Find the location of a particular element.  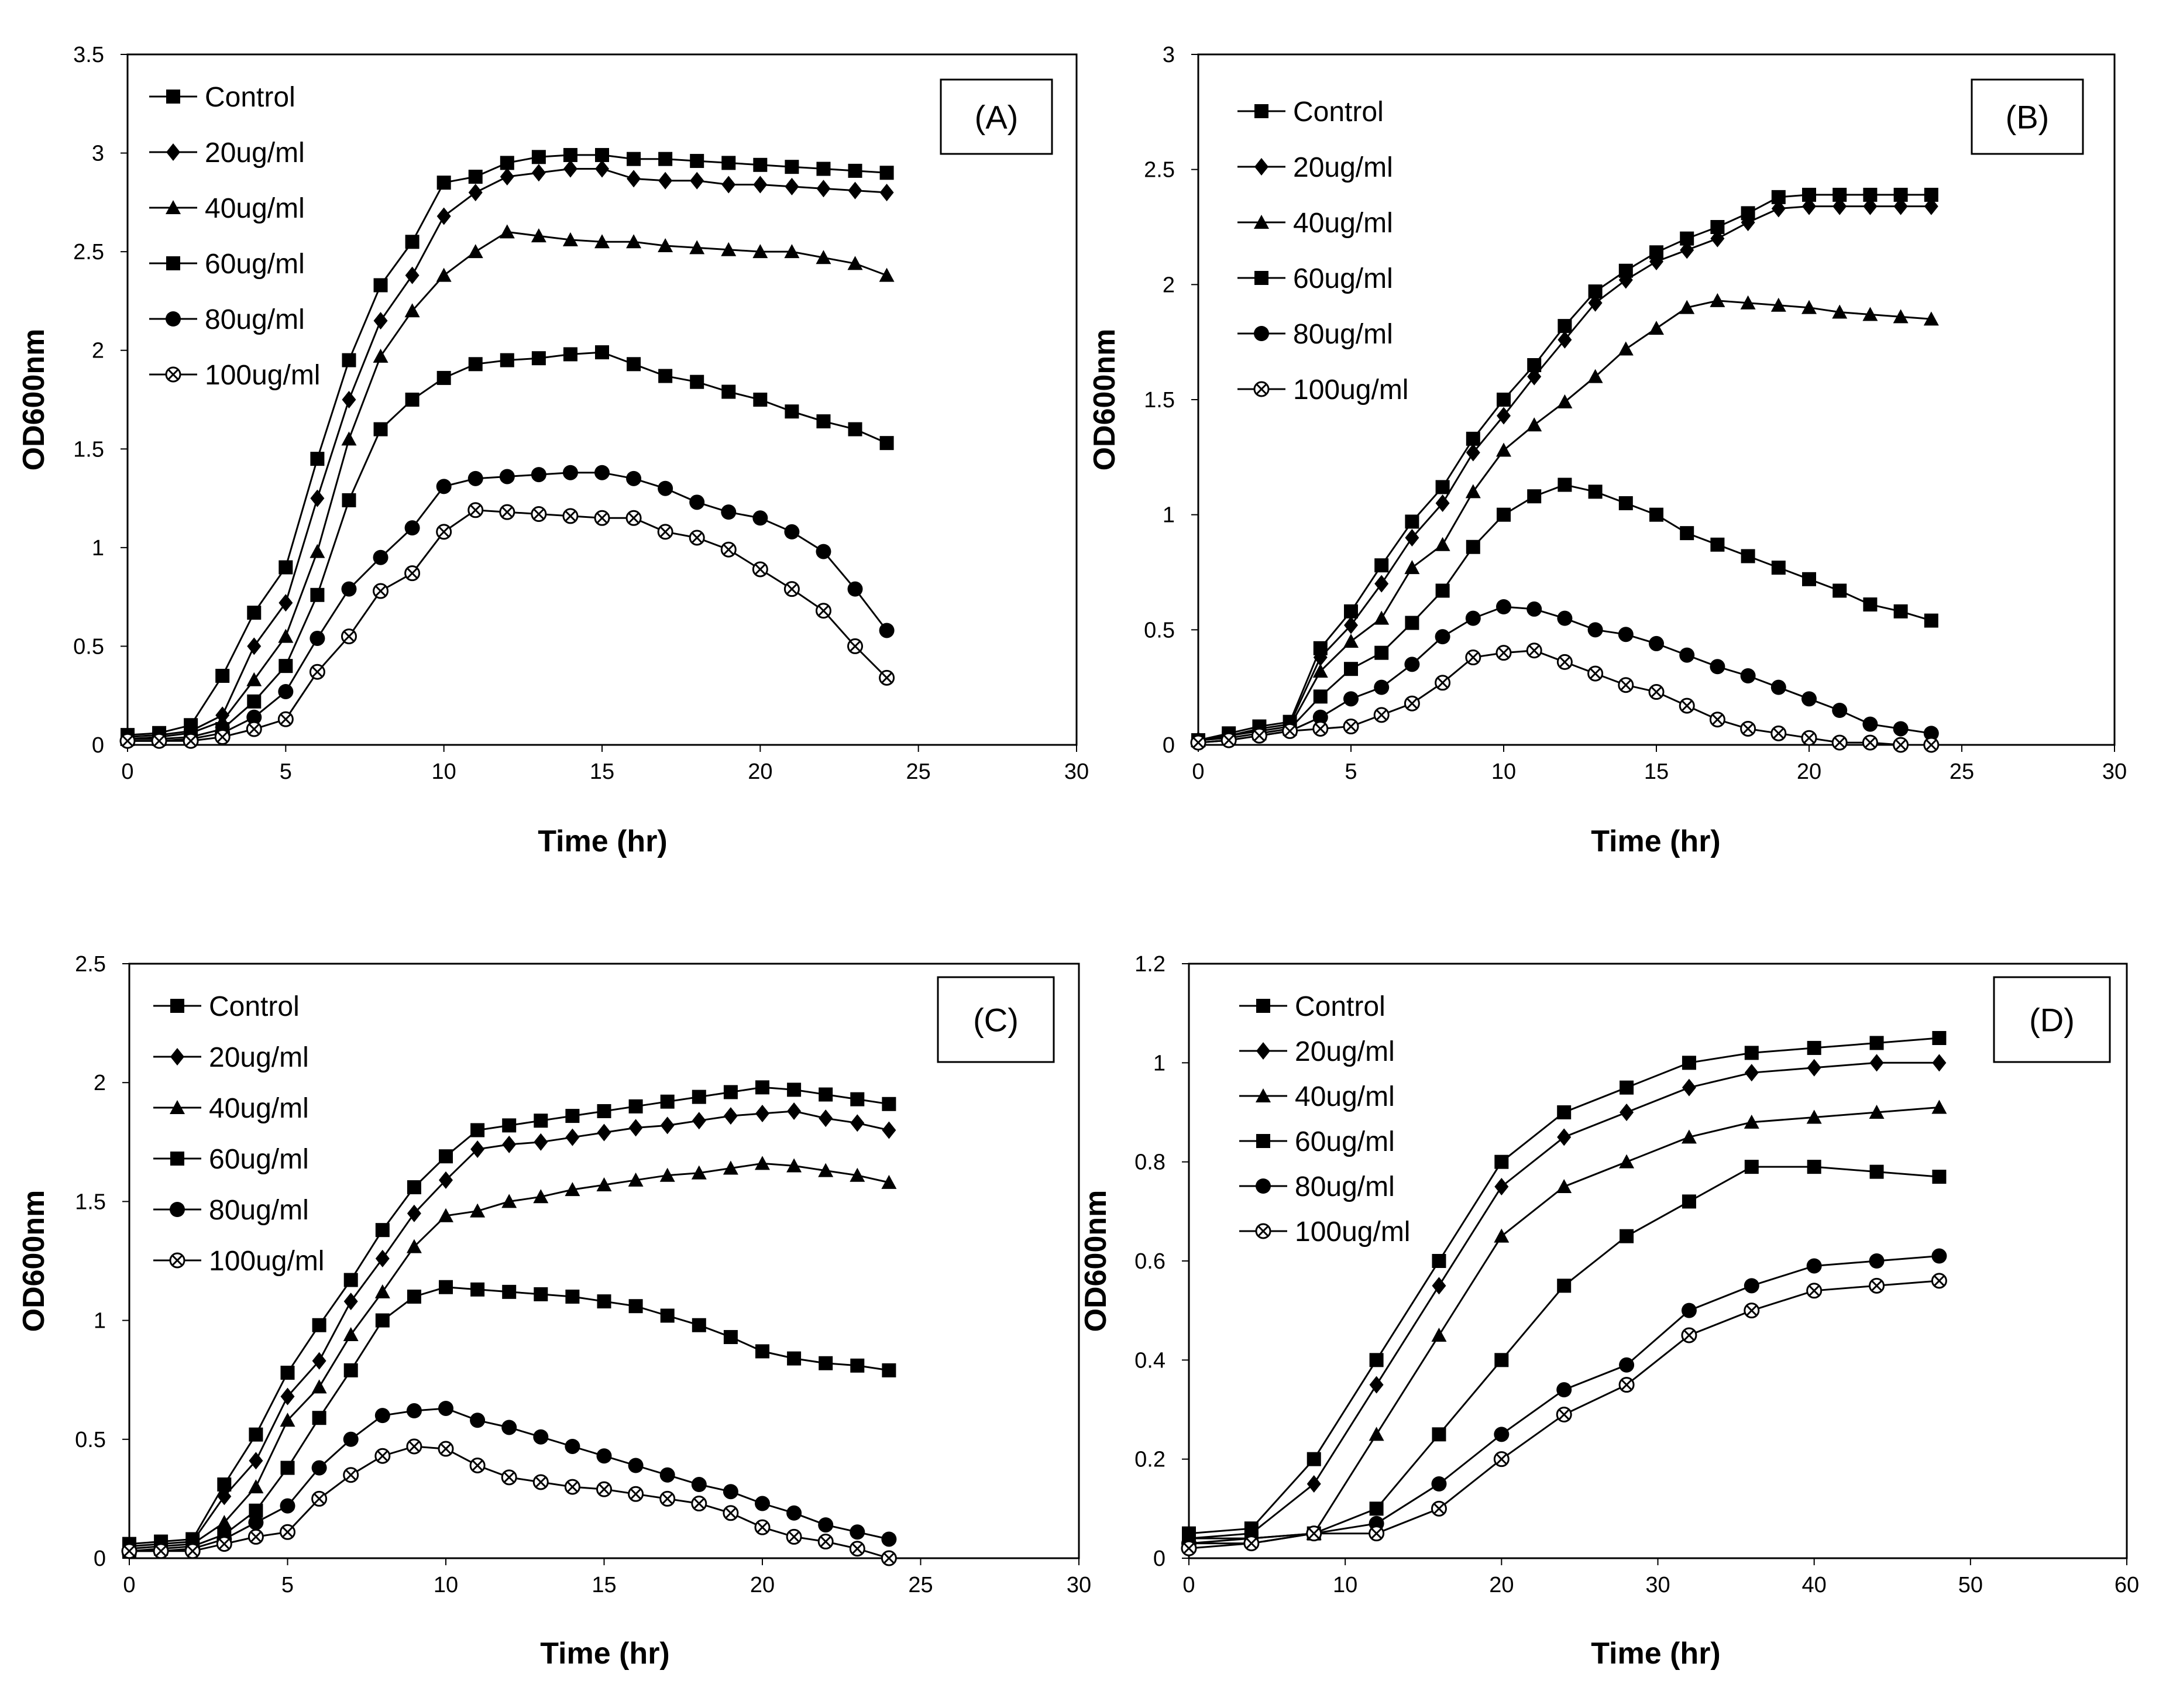

panel-c-x-tick-label: 10 is located at coordinates (446, 1585).